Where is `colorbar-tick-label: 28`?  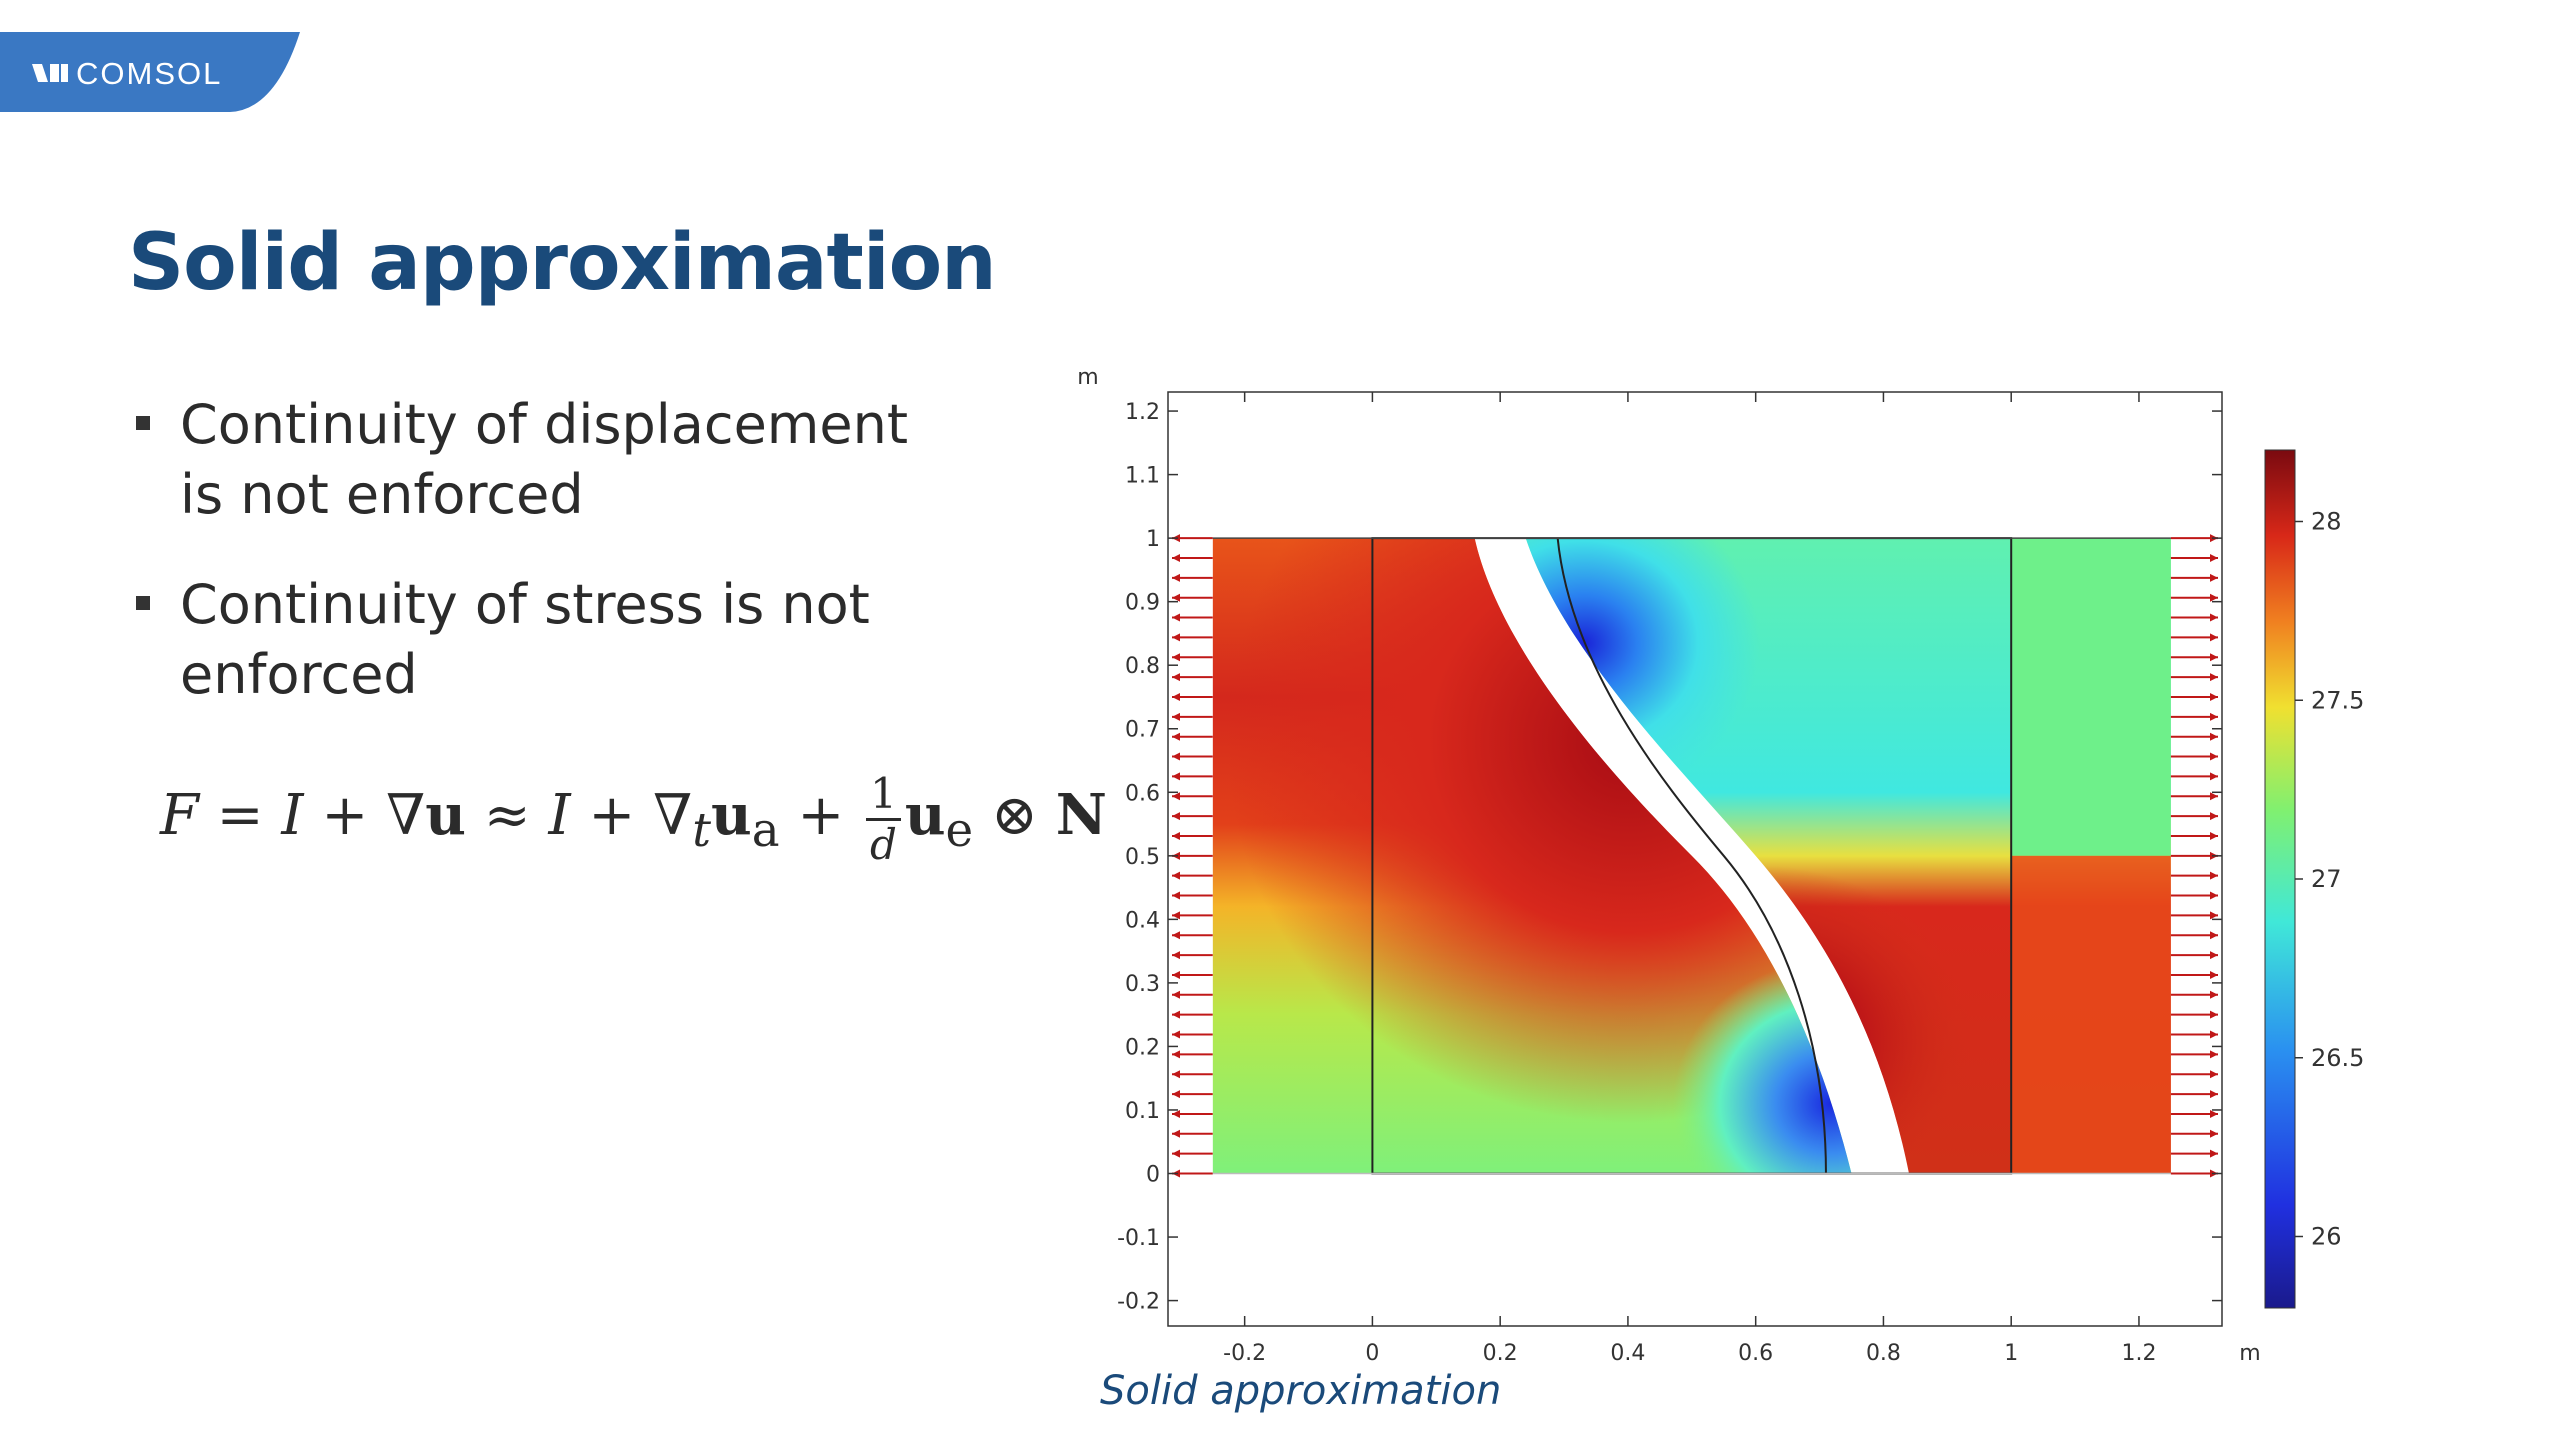 colorbar-tick-label: 28 is located at coordinates (2326, 522).